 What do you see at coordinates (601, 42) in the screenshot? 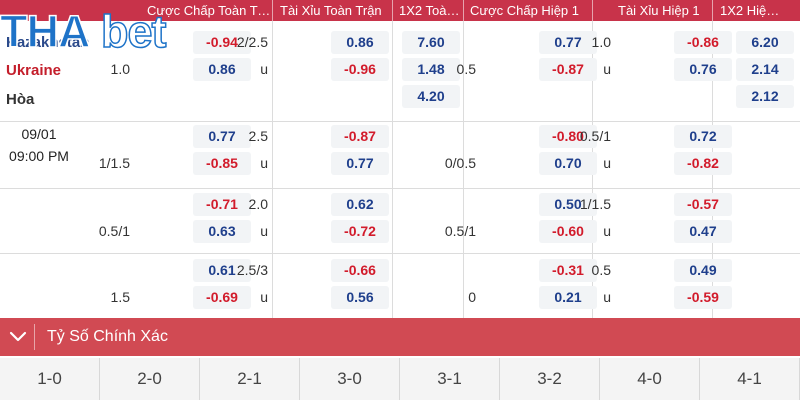
I see `h1-ou-line-label: 1.0` at bounding box center [601, 42].